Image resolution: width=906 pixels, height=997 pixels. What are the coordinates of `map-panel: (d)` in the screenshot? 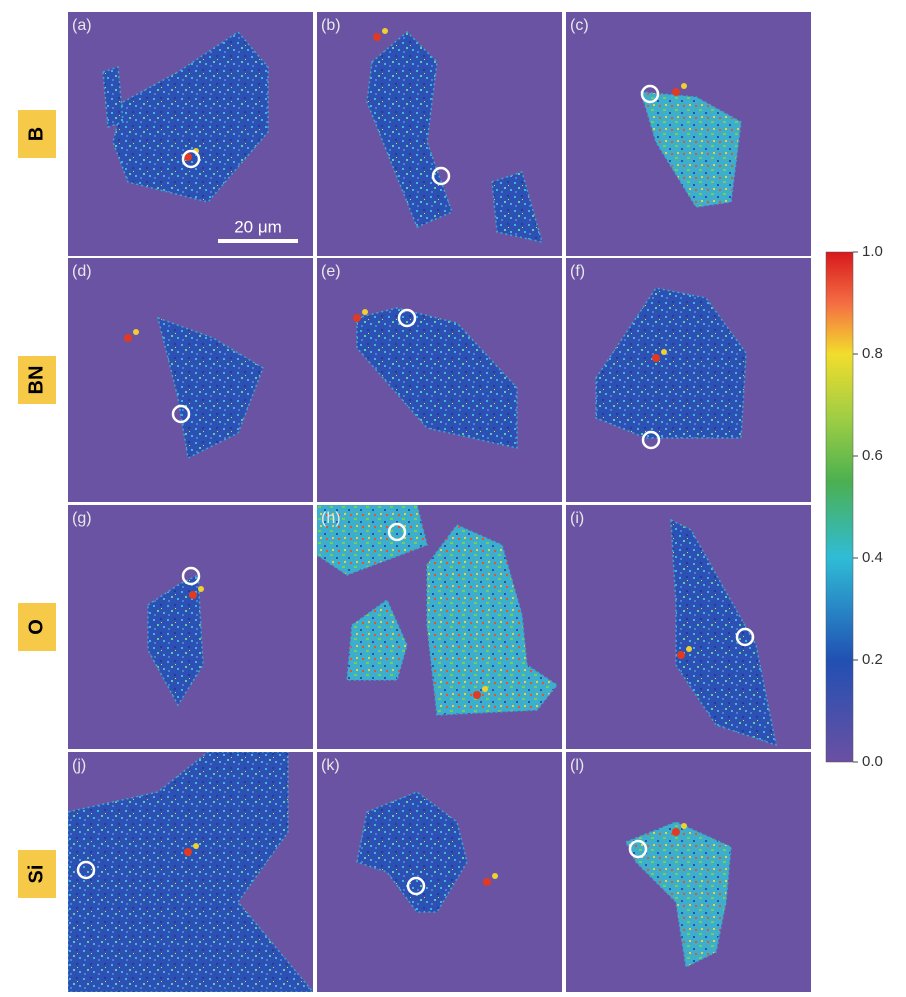 It's located at (190, 380).